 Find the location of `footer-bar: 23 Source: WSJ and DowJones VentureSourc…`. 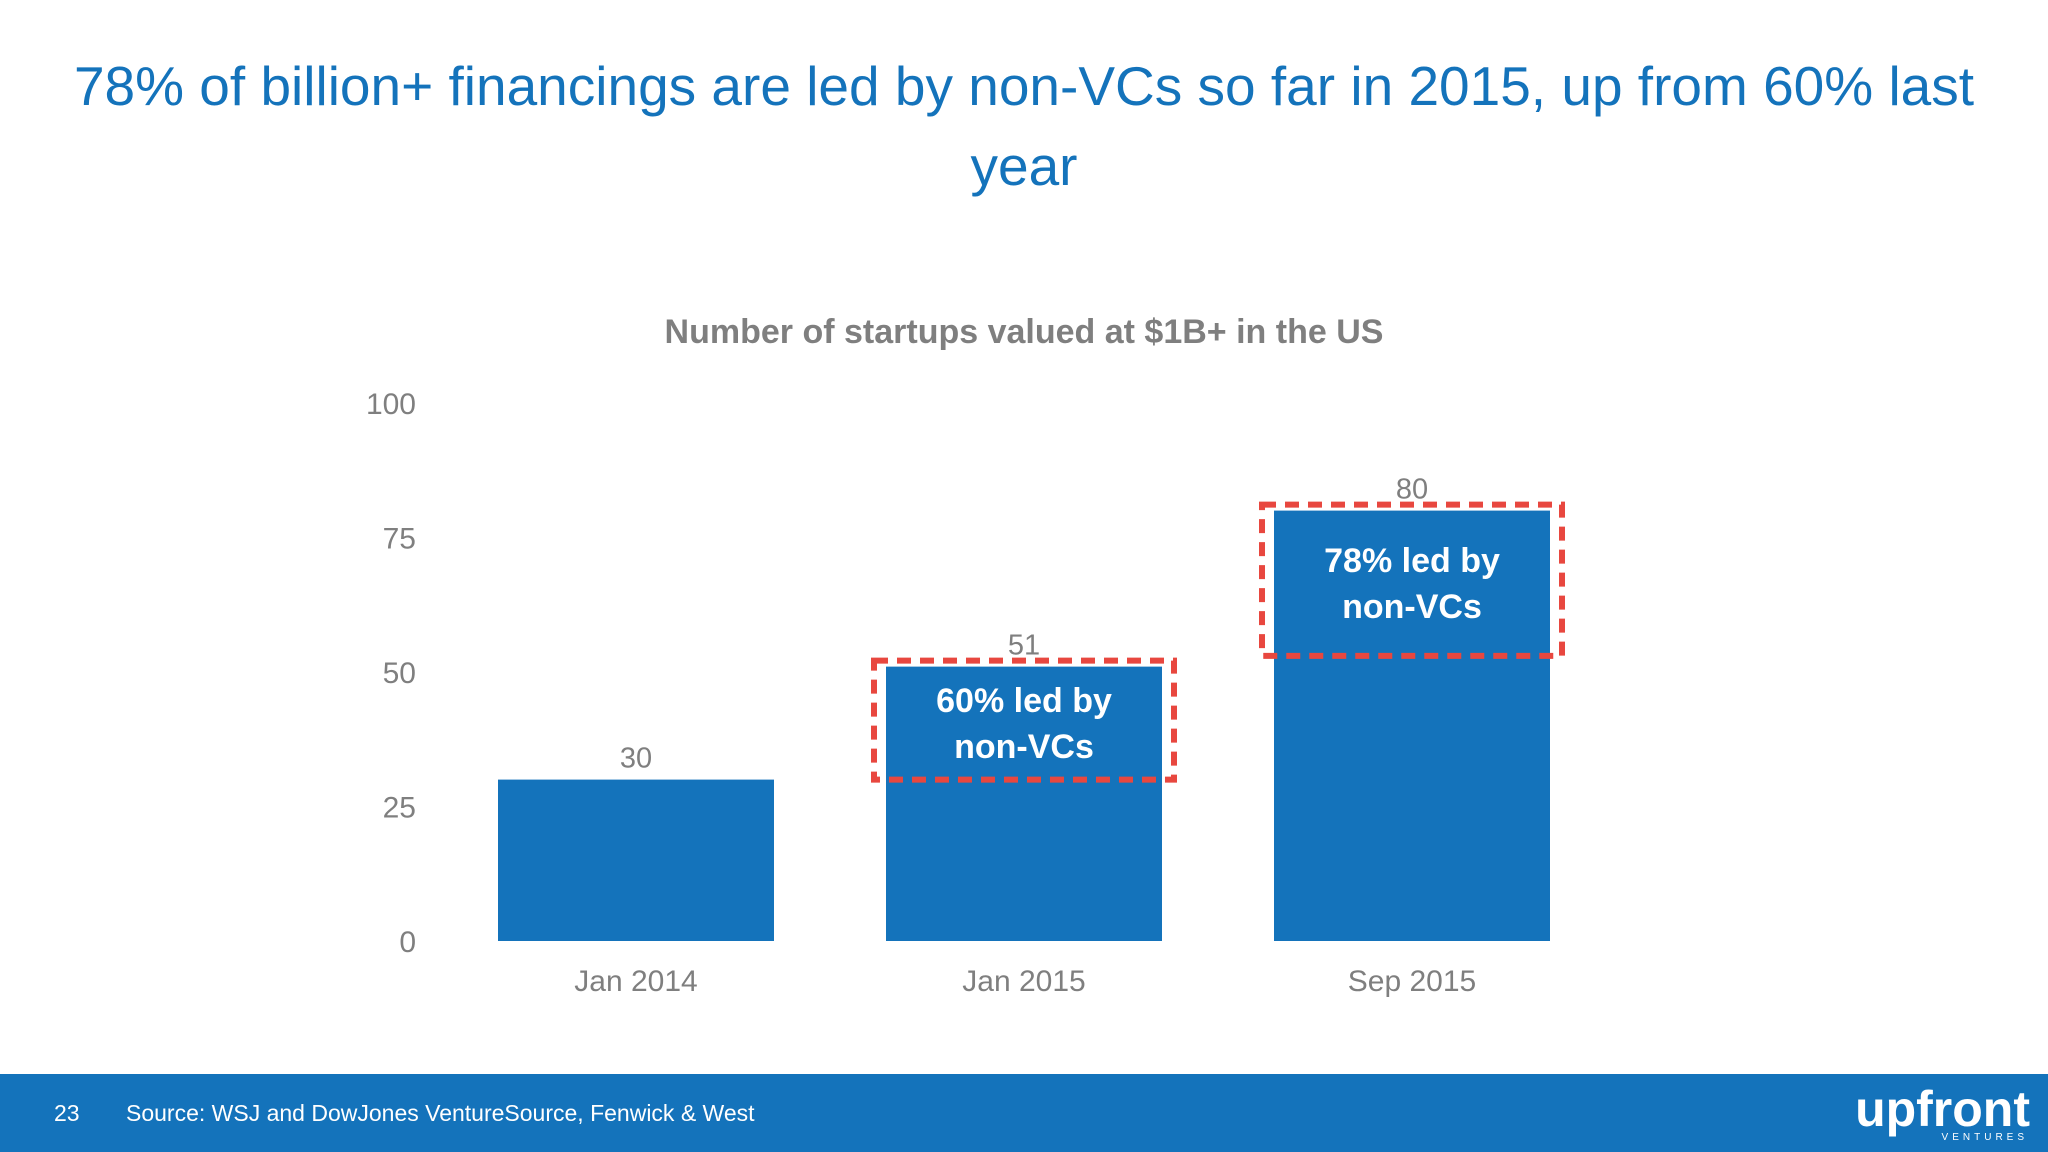

footer-bar: 23 Source: WSJ and DowJones VentureSourc… is located at coordinates (1024, 1113).